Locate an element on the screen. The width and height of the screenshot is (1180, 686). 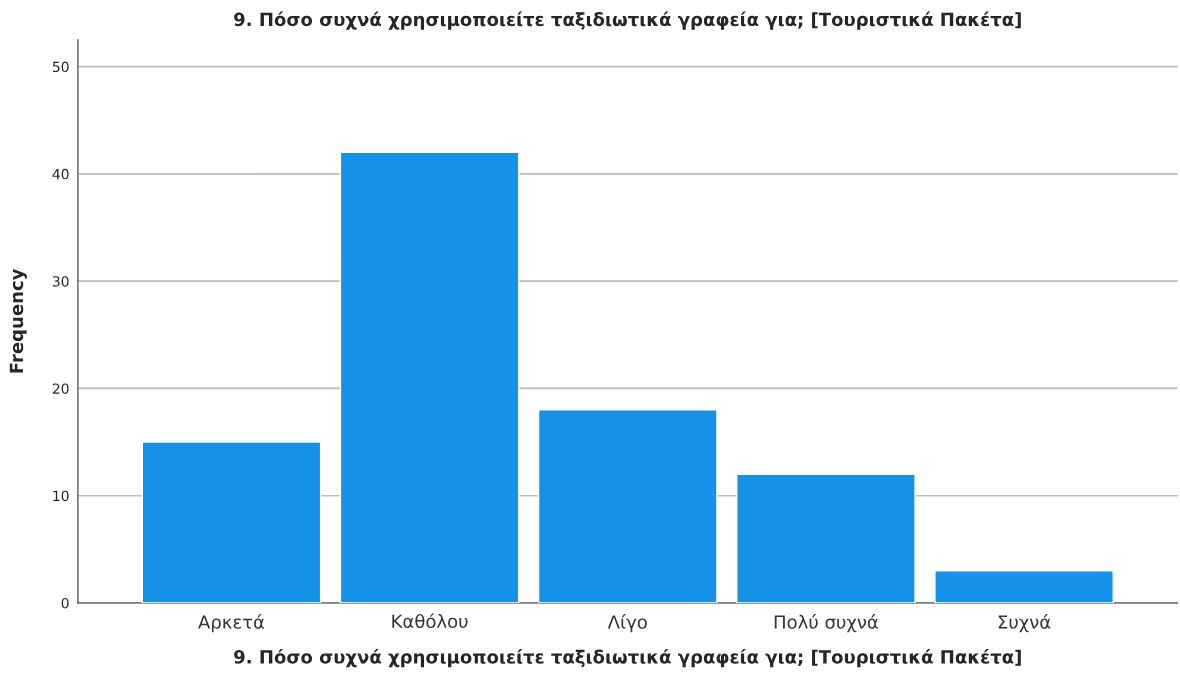
y-tick-label: 20 is located at coordinates (60, 388).